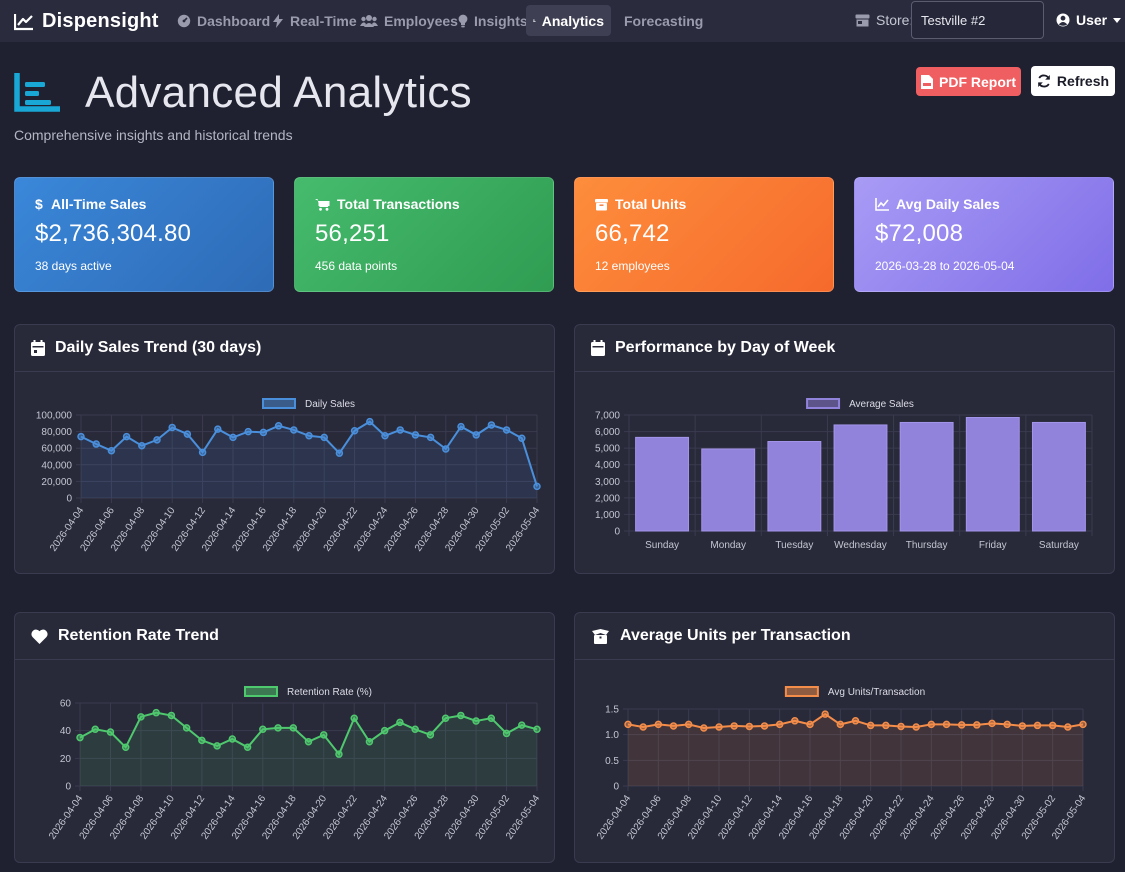 The width and height of the screenshot is (1125, 872). What do you see at coordinates (234, 20) in the screenshot?
I see `nav-dashboard-label: Dashboard` at bounding box center [234, 20].